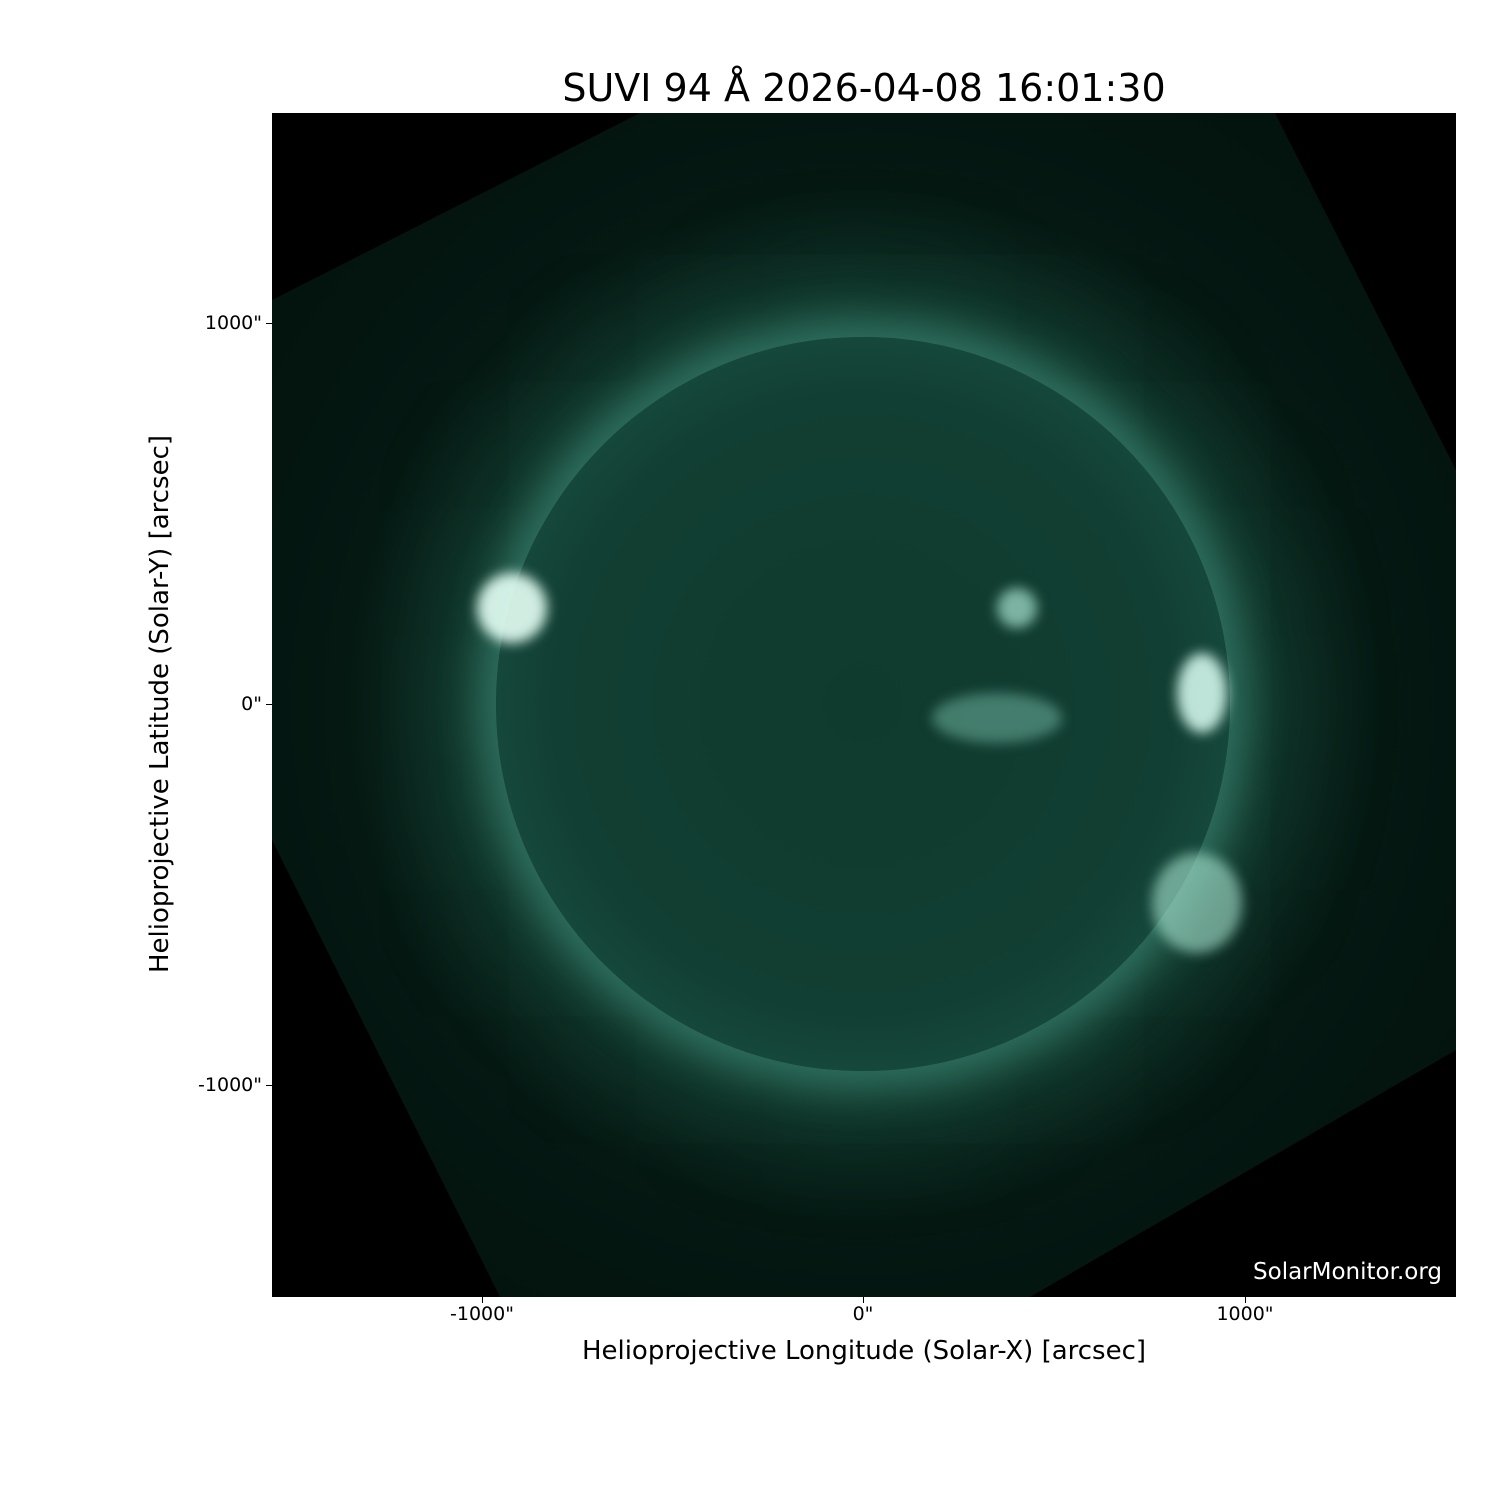 This screenshot has height=1500, width=1500. What do you see at coordinates (863, 1314) in the screenshot?
I see `x-tick-label: 0"` at bounding box center [863, 1314].